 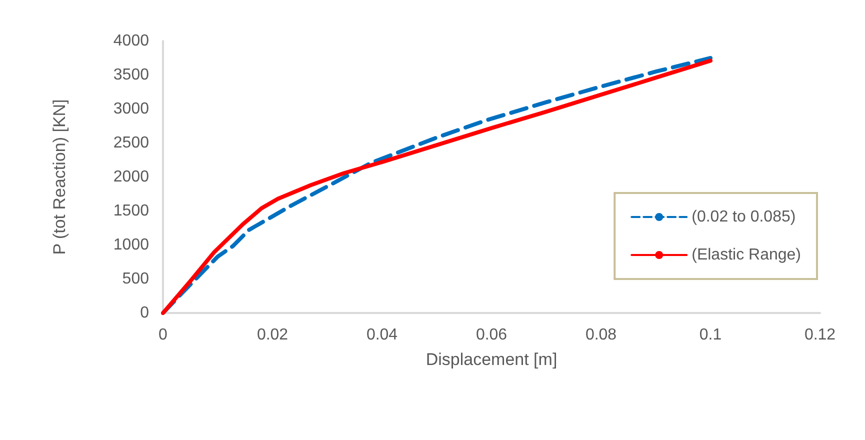 What do you see at coordinates (710, 335) in the screenshot?
I see `x-tick-label: 0.1` at bounding box center [710, 335].